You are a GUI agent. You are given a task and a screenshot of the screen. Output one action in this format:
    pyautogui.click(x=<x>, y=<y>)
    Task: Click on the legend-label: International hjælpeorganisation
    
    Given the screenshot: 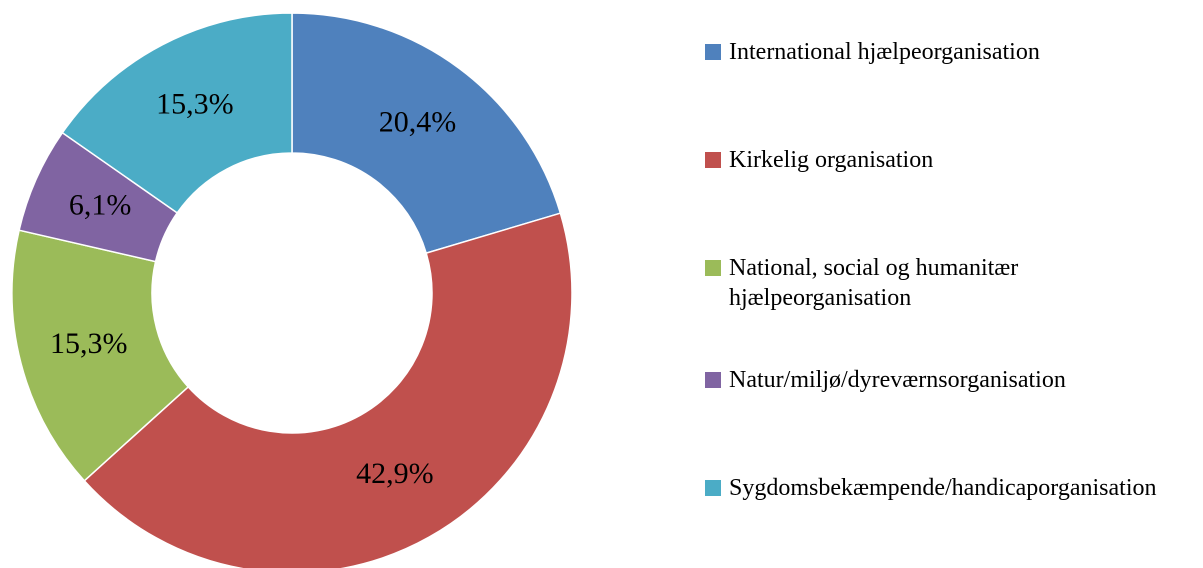 What is the action you would take?
    pyautogui.click(x=884, y=52)
    